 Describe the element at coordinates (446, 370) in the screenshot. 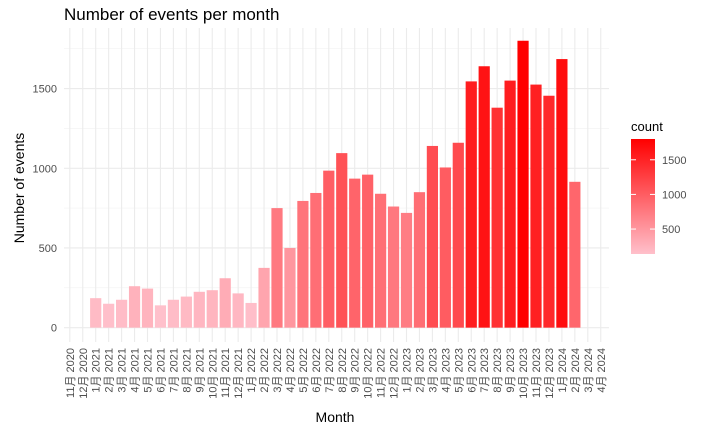

I see `x-tick-label: 4月 2023` at that location.